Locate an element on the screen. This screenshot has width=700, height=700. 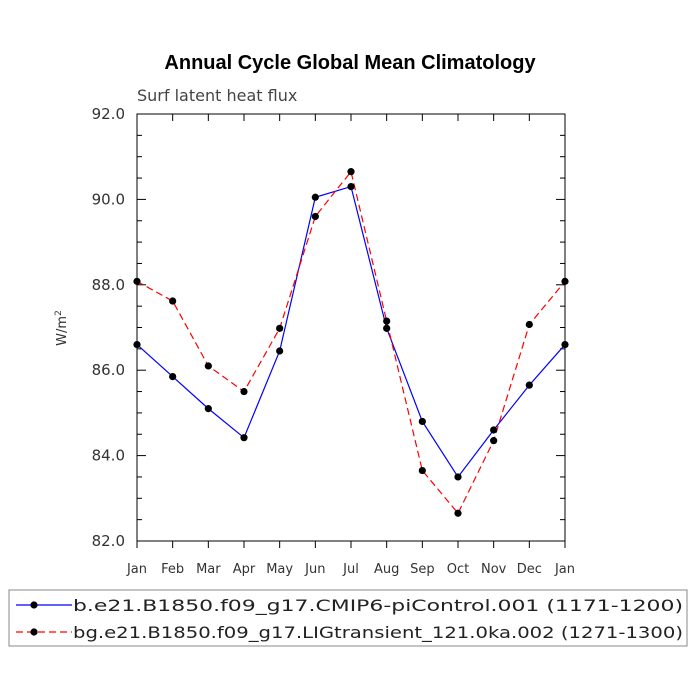
x-tick-label: Dec is located at coordinates (529, 569).